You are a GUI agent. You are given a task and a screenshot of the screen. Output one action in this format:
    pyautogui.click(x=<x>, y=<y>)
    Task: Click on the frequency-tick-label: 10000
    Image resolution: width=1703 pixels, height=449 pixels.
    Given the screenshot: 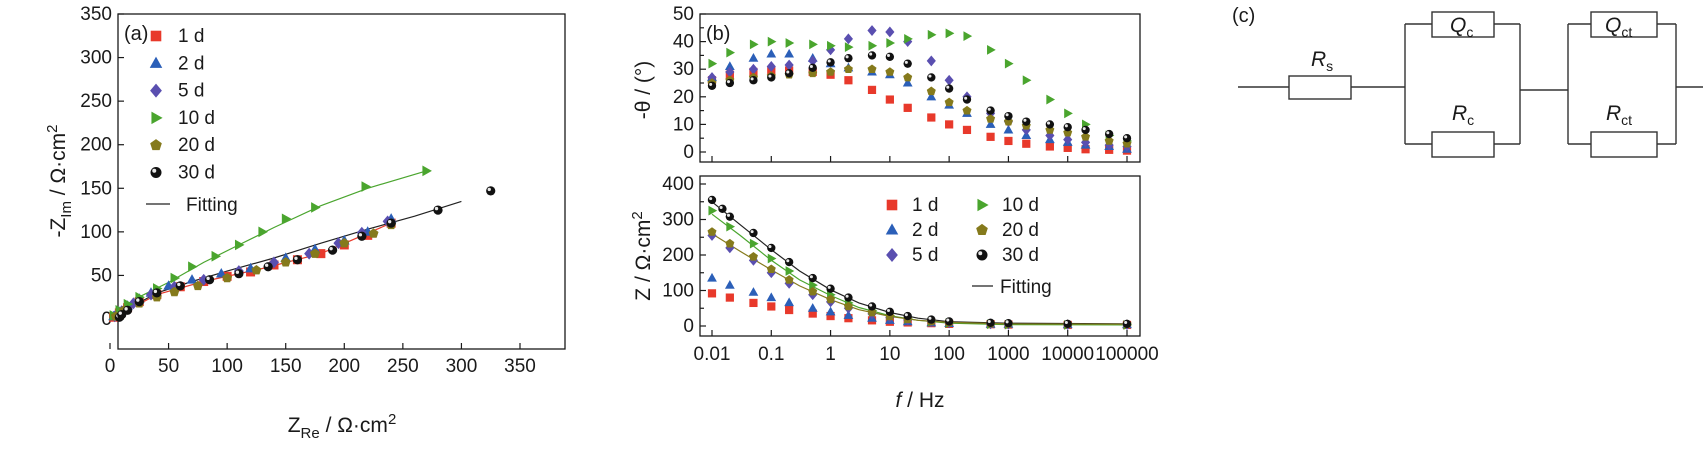 What is the action you would take?
    pyautogui.click(x=1067, y=354)
    